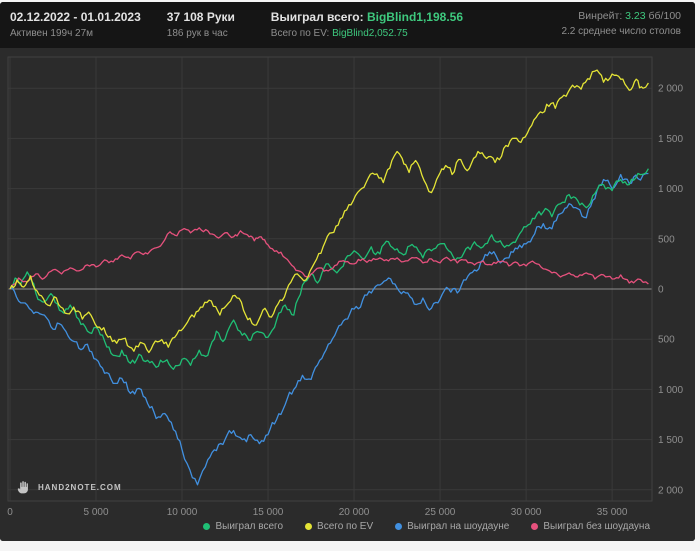 This screenshot has height=551, width=700. I want to click on hands-count: 37 108 Руки, so click(200, 17).